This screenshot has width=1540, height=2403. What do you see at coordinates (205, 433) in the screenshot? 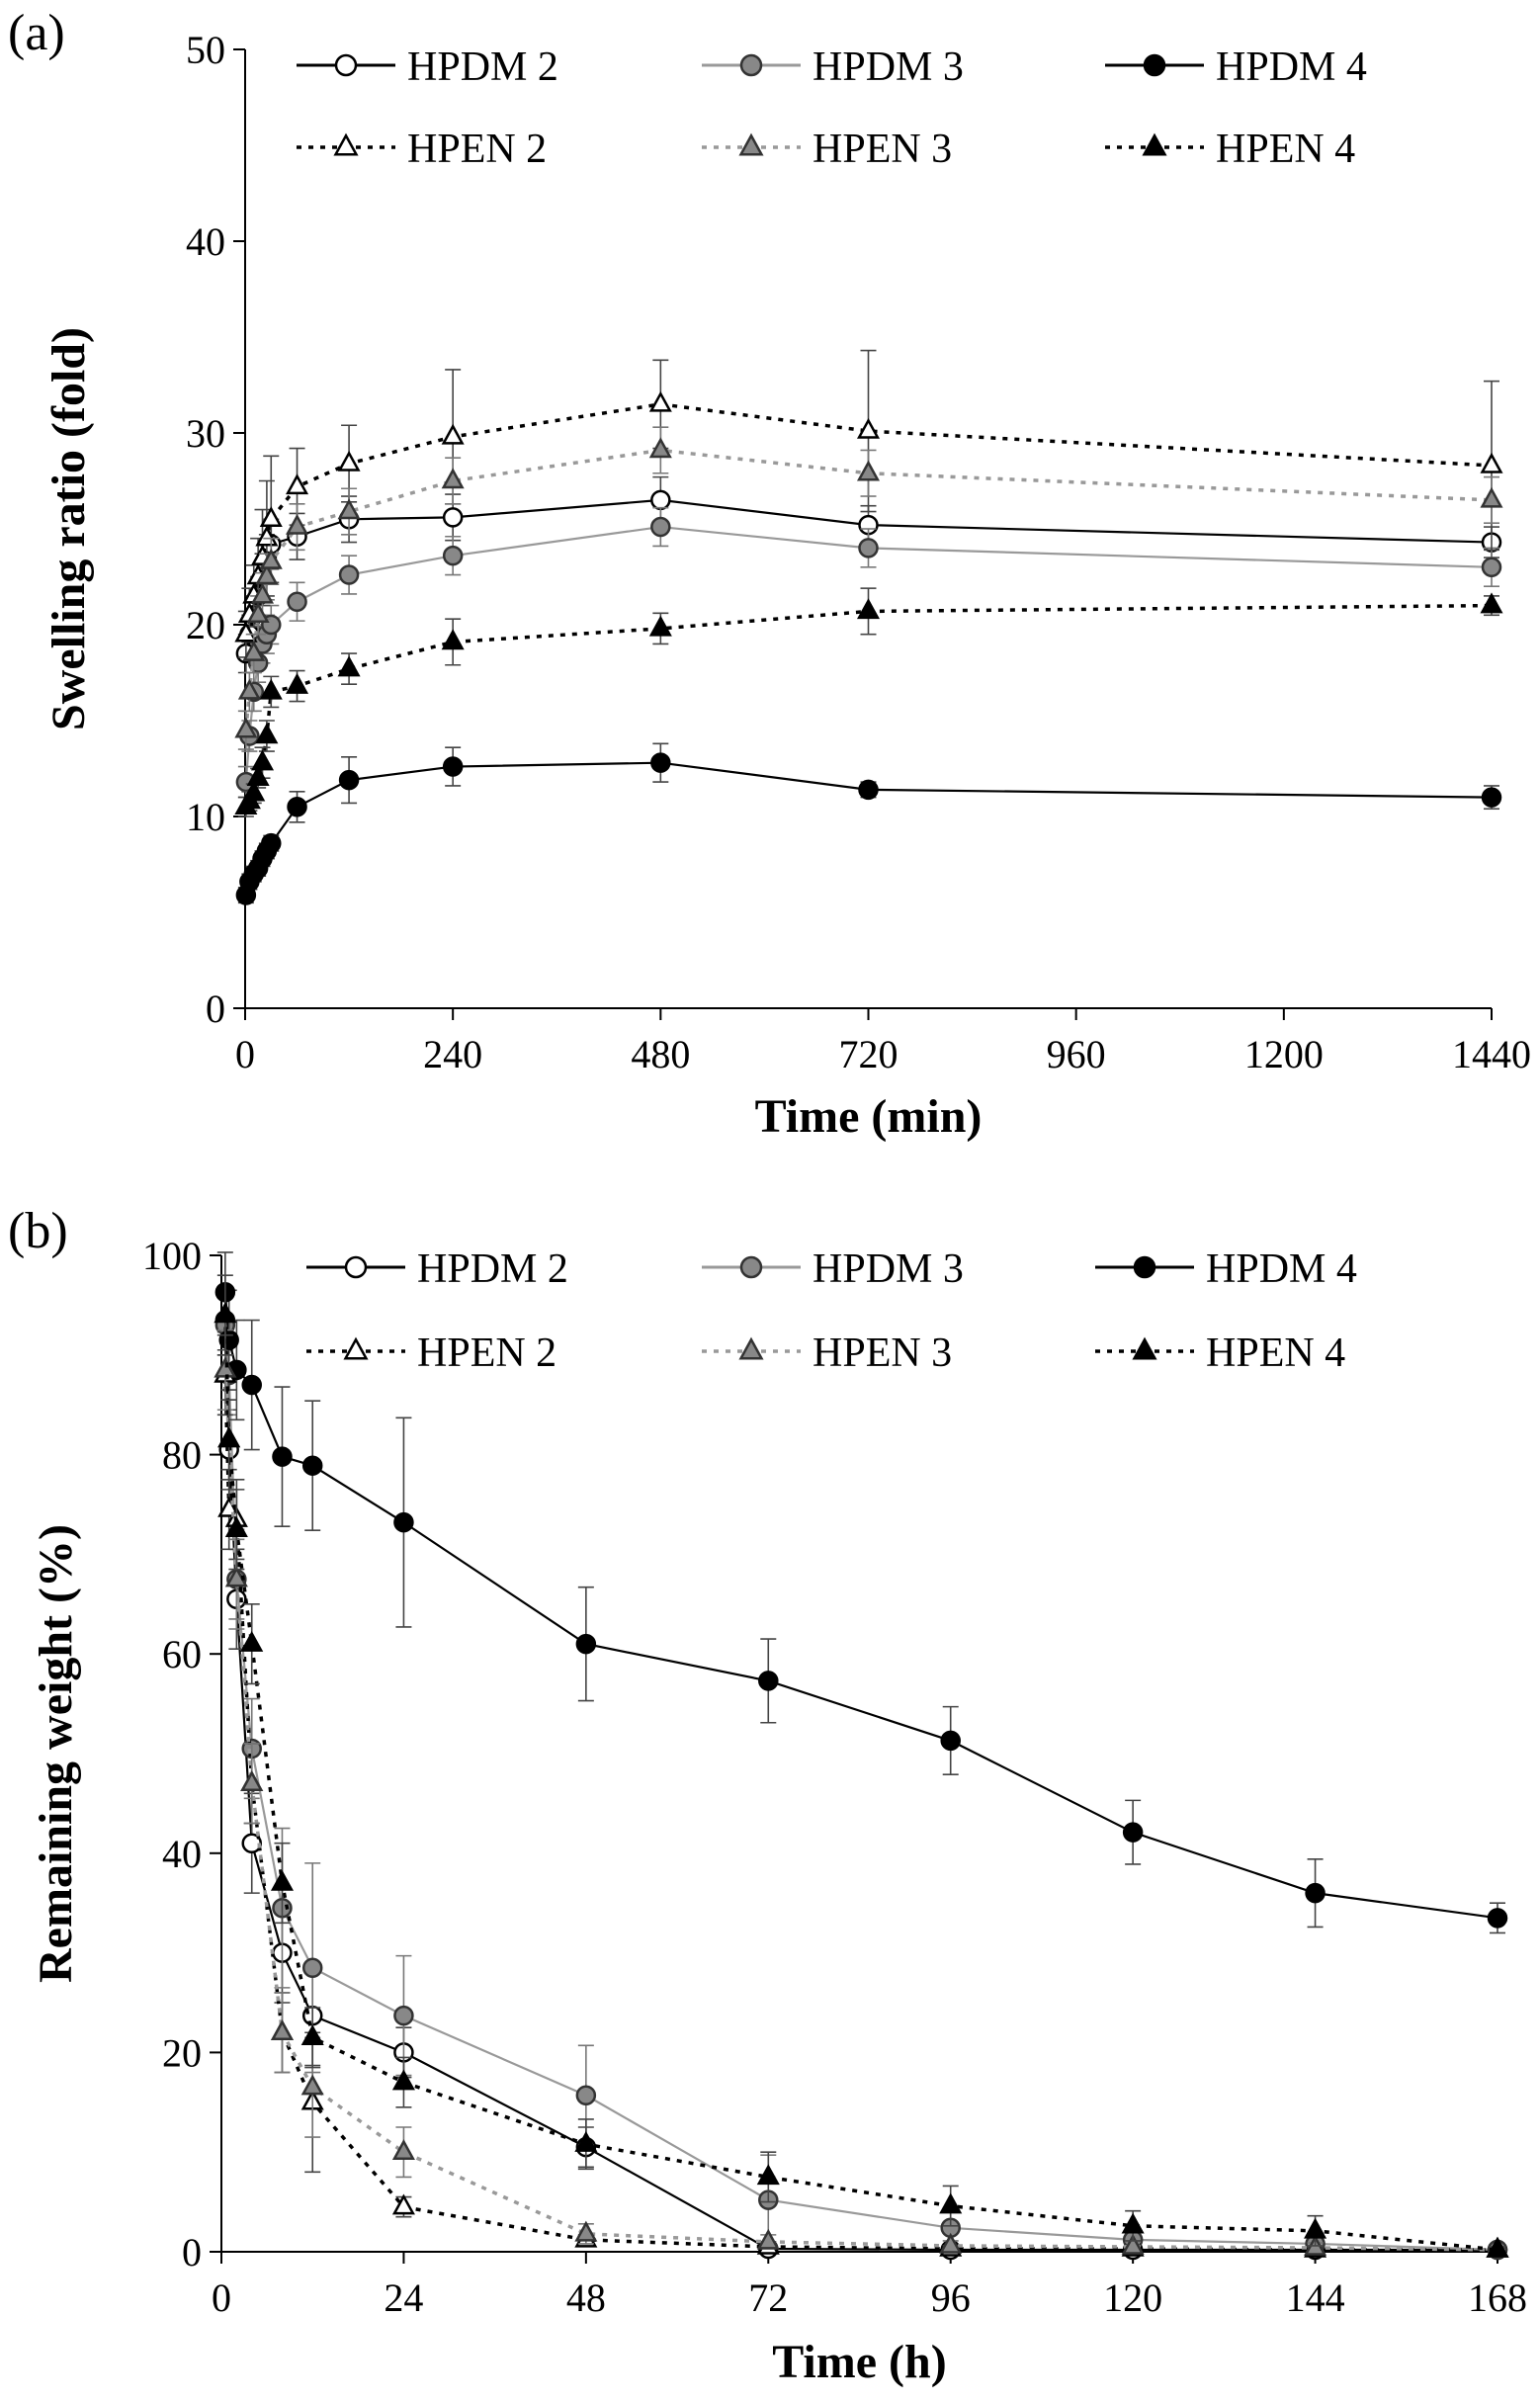
I see `y-tick-label: 30` at bounding box center [205, 433].